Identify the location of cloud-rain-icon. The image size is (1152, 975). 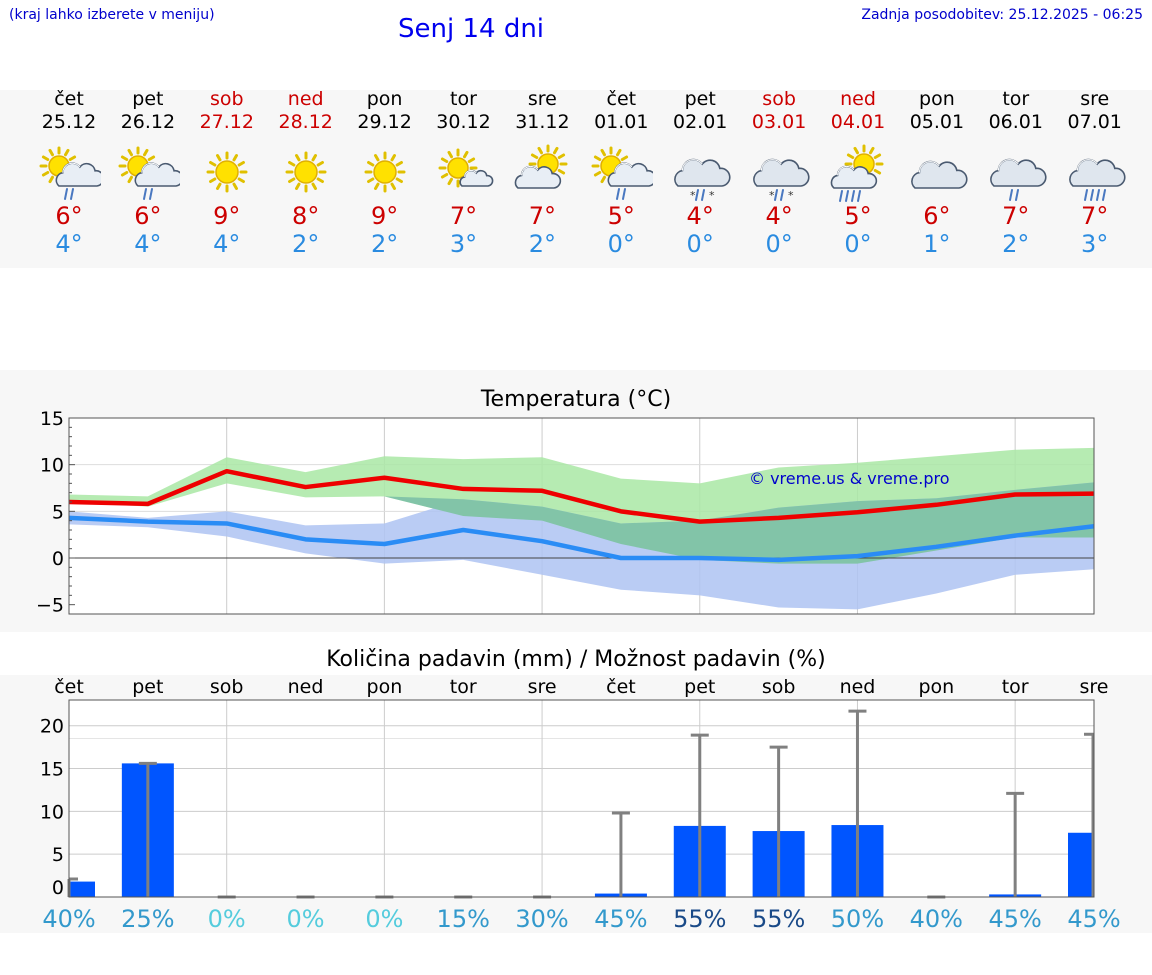
(1018, 179).